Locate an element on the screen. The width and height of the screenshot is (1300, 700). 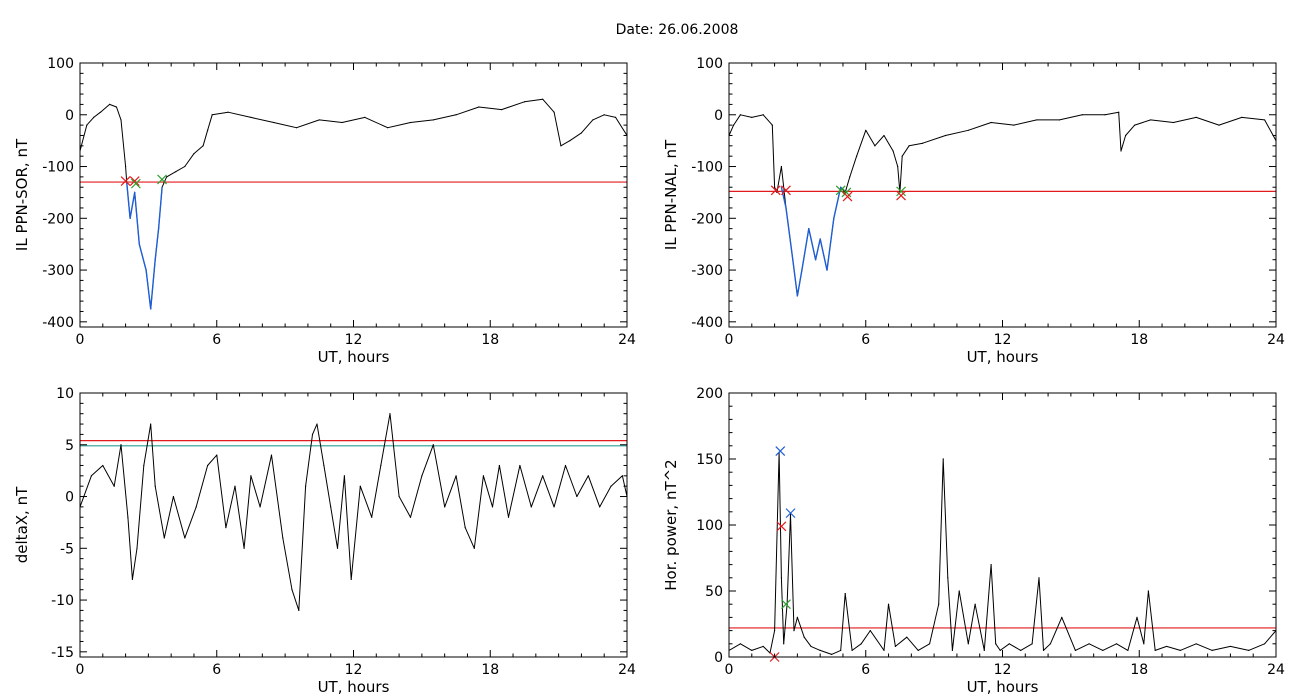
y-tick-label-deltax-10: 10 is located at coordinates (65, 394).